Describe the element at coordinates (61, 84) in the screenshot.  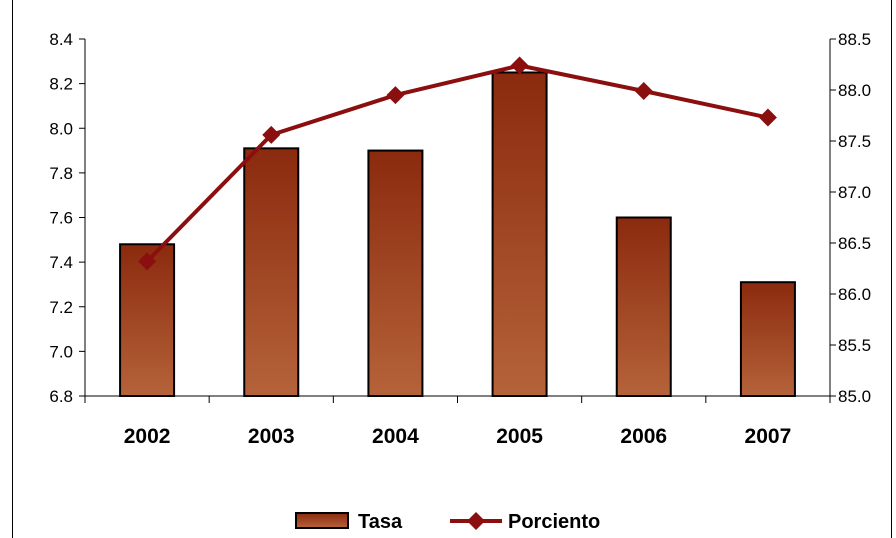
I see `left-tick-label: 8.2` at that location.